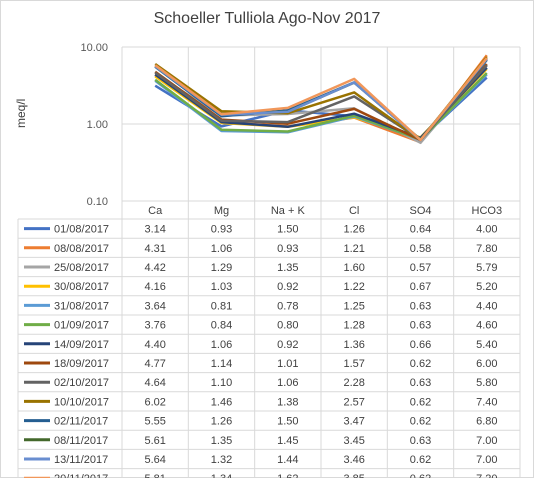 The image size is (534, 478). Describe the element at coordinates (154, 475) in the screenshot. I see `data-label: 5.81` at that location.